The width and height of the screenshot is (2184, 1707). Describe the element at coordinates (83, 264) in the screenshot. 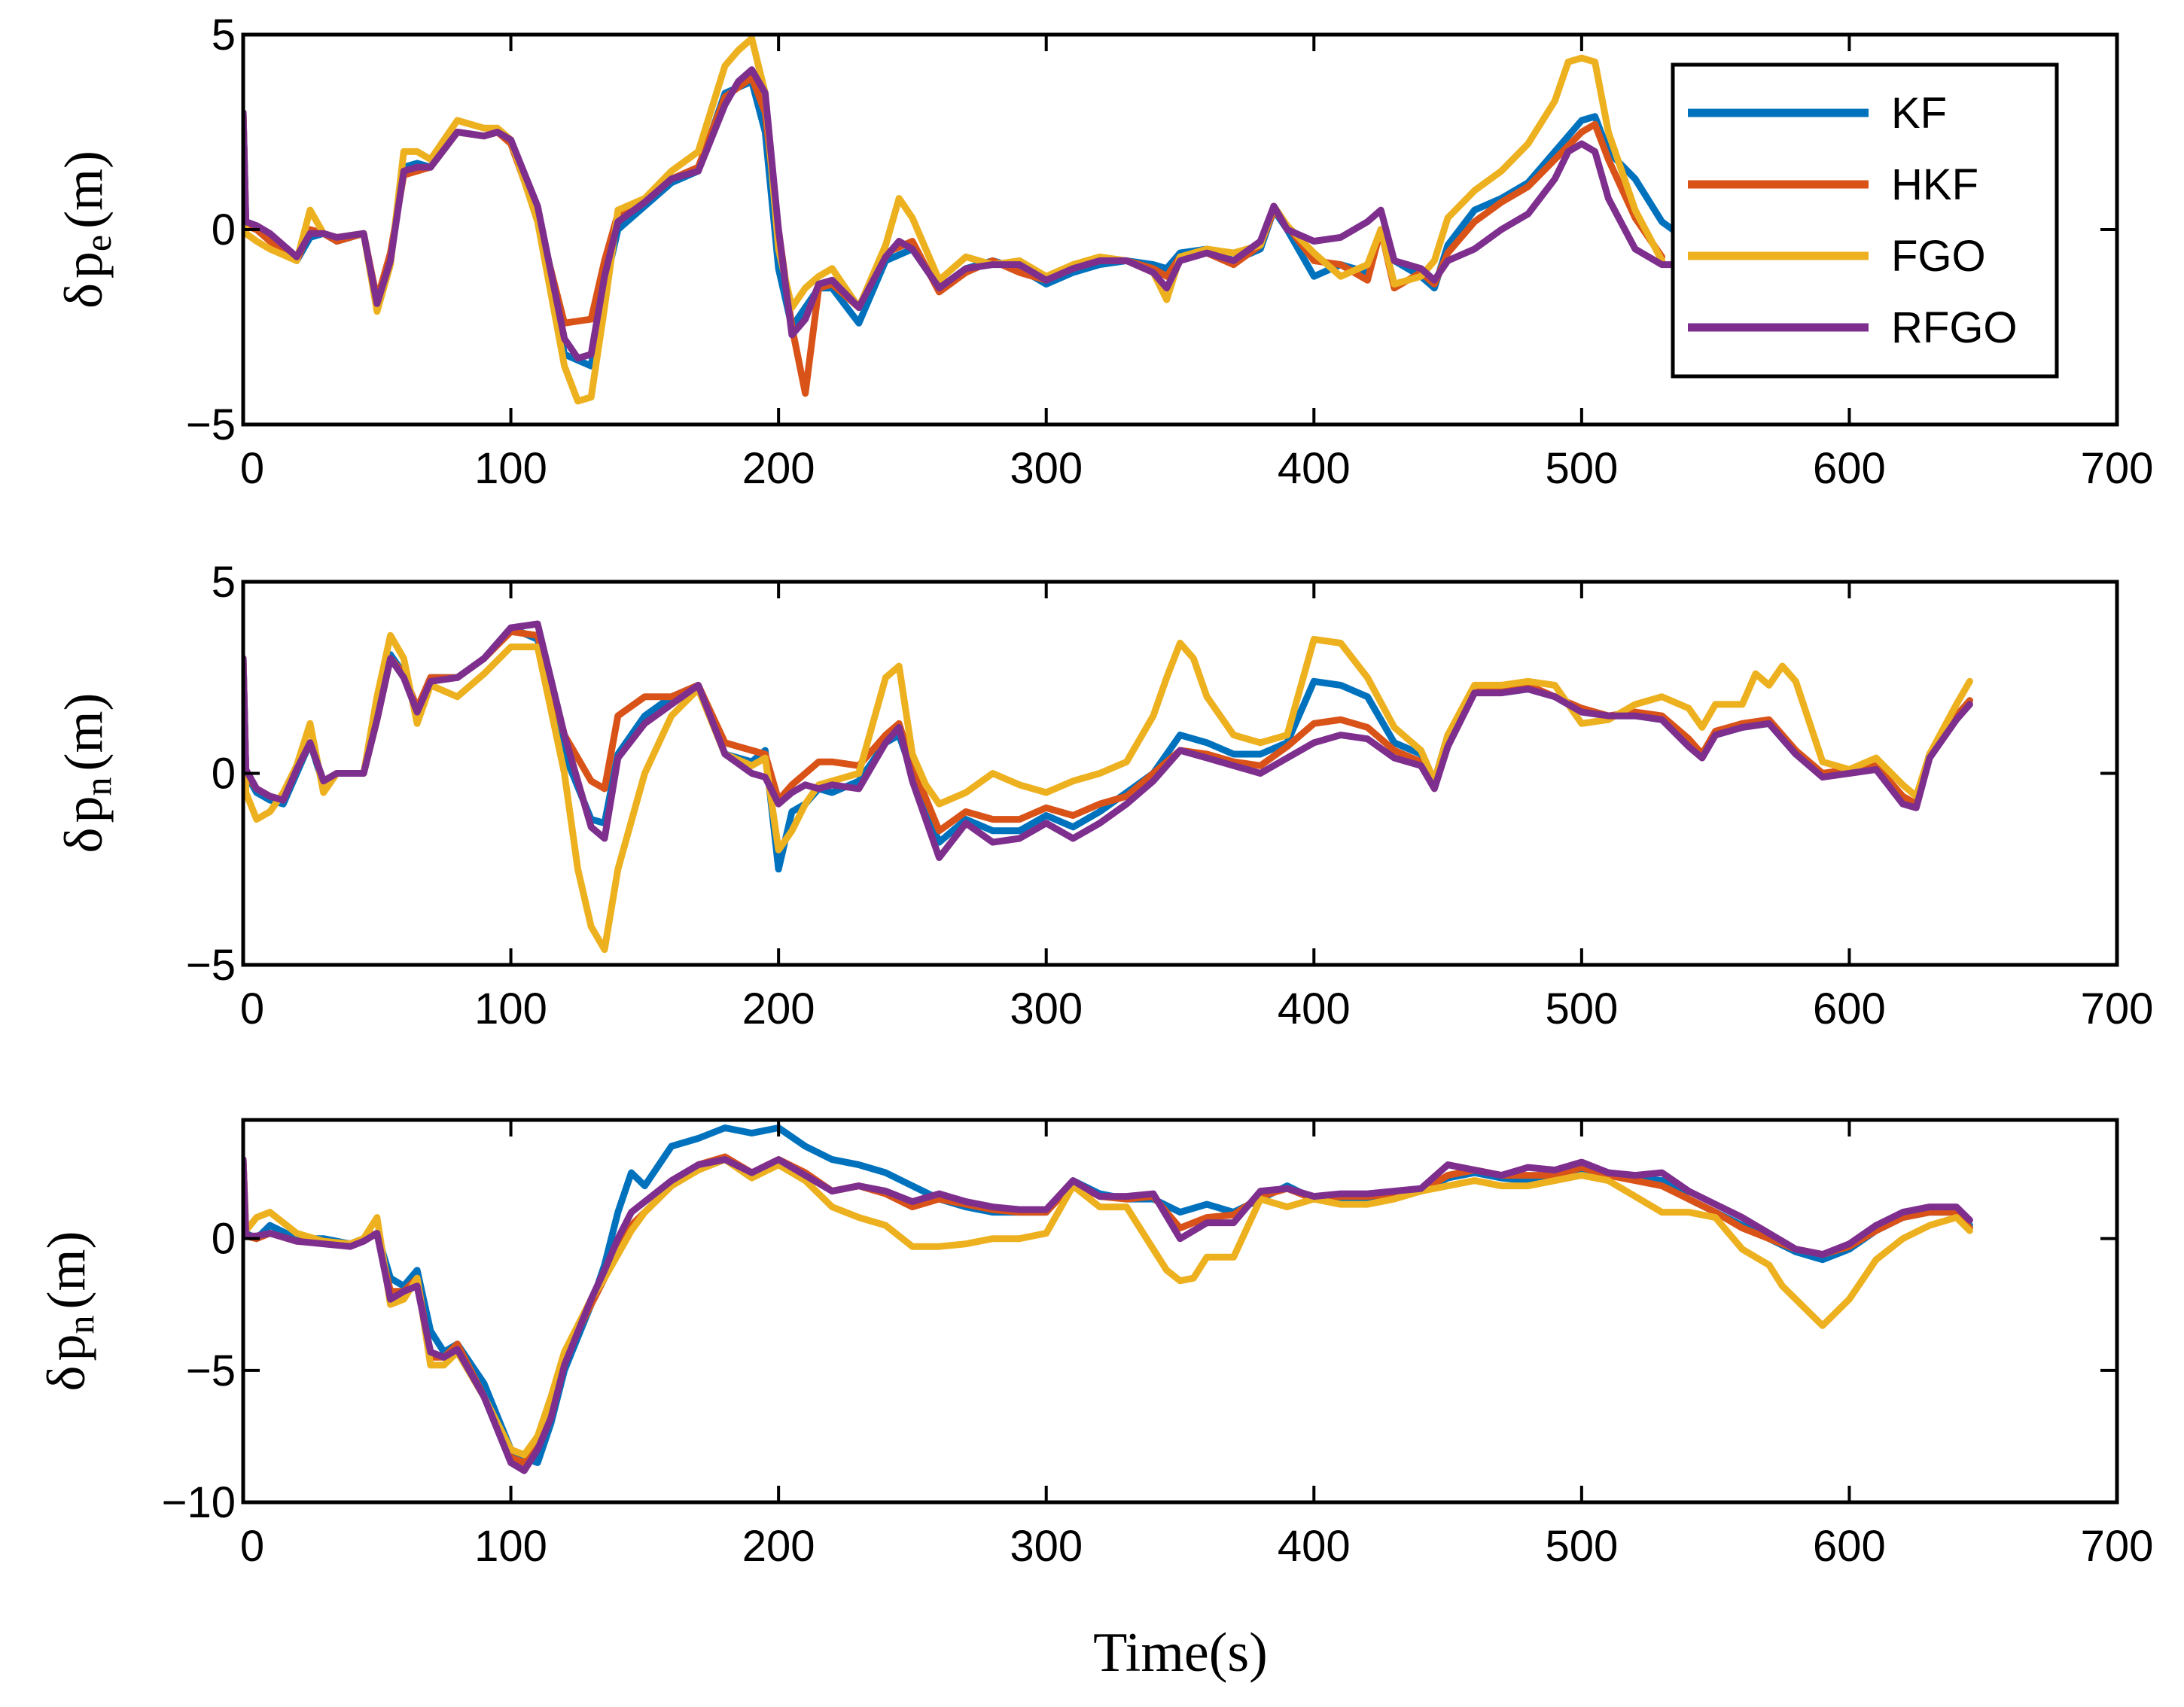

I see `panel-1-ylabel-letter: p` at that location.